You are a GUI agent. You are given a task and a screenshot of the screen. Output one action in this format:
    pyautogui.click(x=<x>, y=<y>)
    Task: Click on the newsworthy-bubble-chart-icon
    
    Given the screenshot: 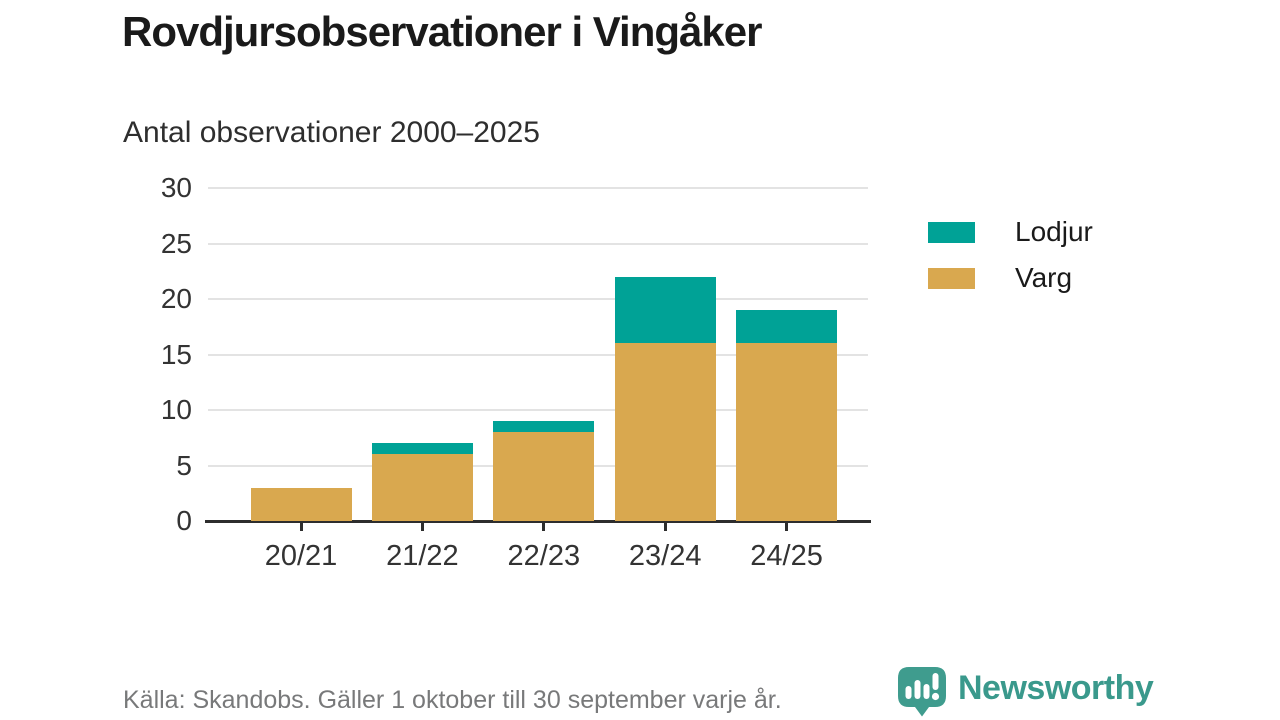 What is the action you would take?
    pyautogui.click(x=922, y=692)
    